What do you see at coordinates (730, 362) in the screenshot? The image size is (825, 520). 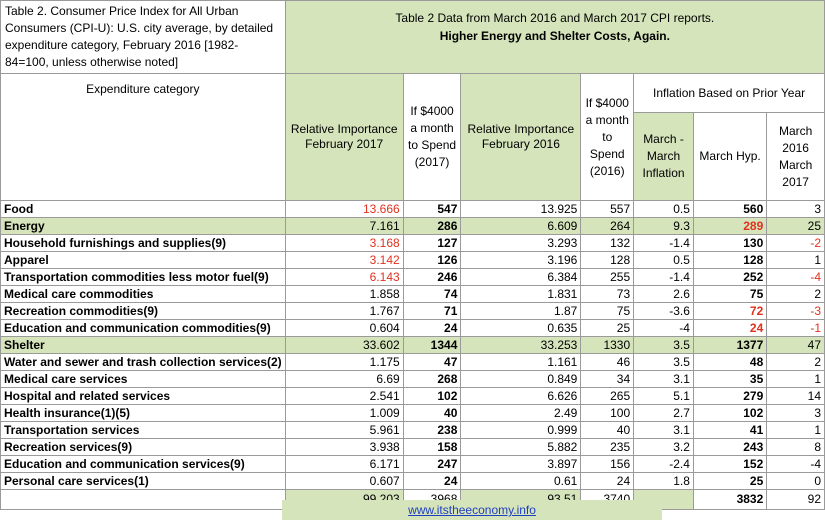 I see `cell-hyp: 48` at bounding box center [730, 362].